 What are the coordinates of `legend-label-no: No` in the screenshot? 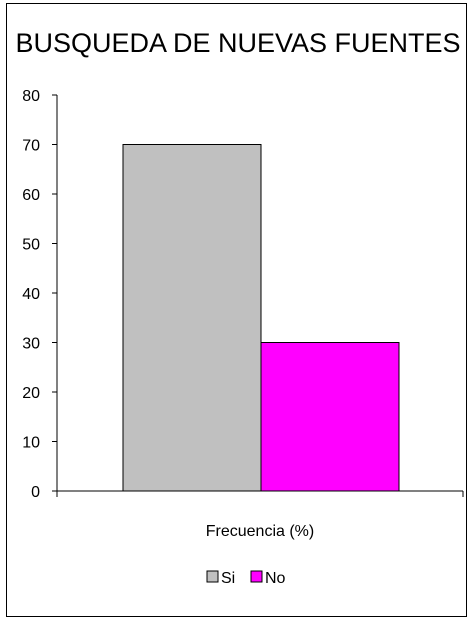 It's located at (275, 578).